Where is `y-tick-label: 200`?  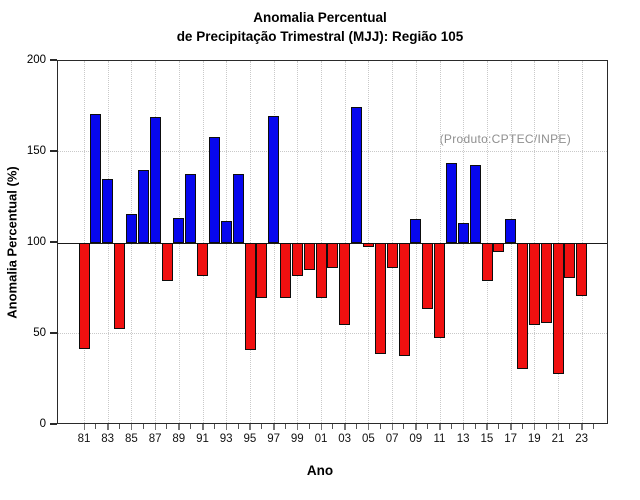
y-tick-label: 200 is located at coordinates (36, 59).